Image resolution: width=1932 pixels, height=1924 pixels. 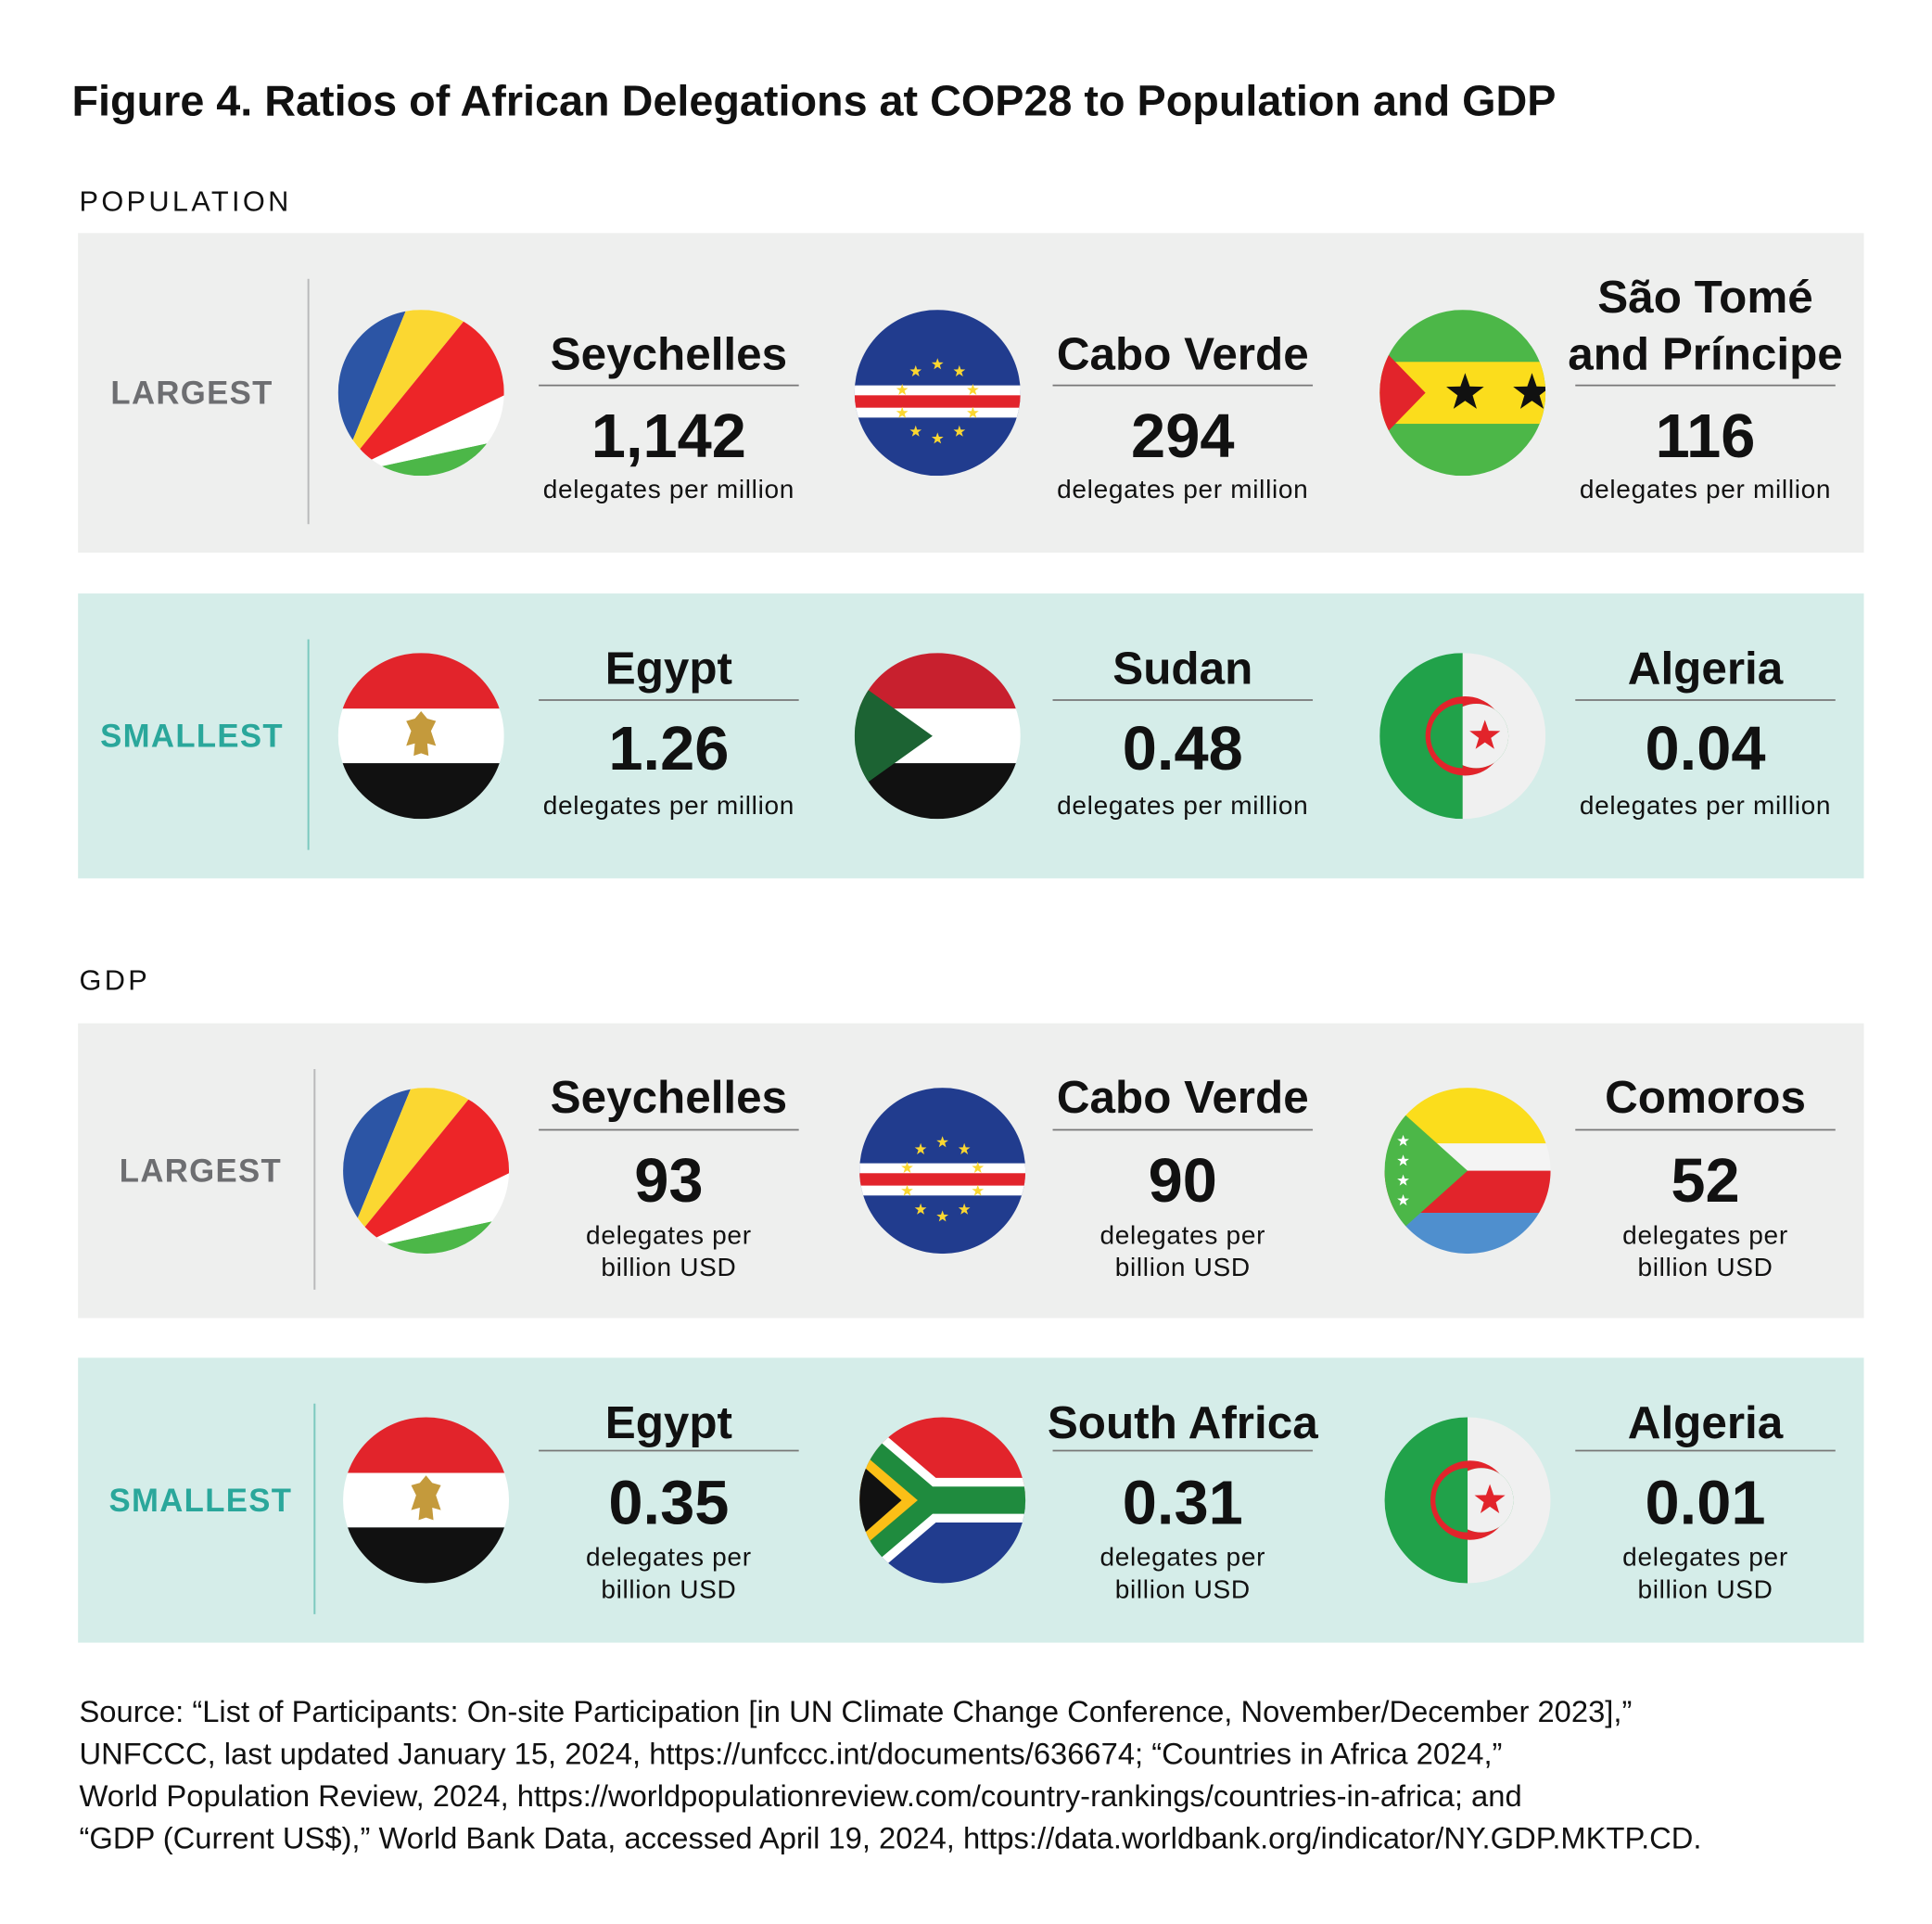 I want to click on ratio-value: 0.31, so click(x=1183, y=1503).